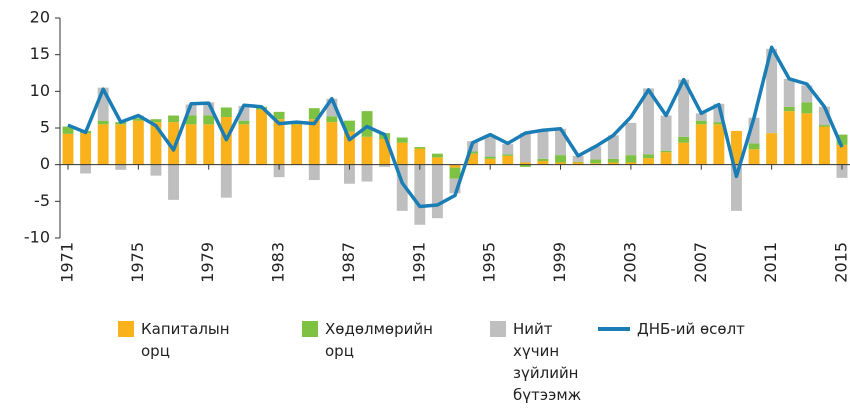 The height and width of the screenshot is (411, 850). What do you see at coordinates (691, 329) in the screenshot?
I see `legend-label: ДНБ-ий өсөлт` at bounding box center [691, 329].